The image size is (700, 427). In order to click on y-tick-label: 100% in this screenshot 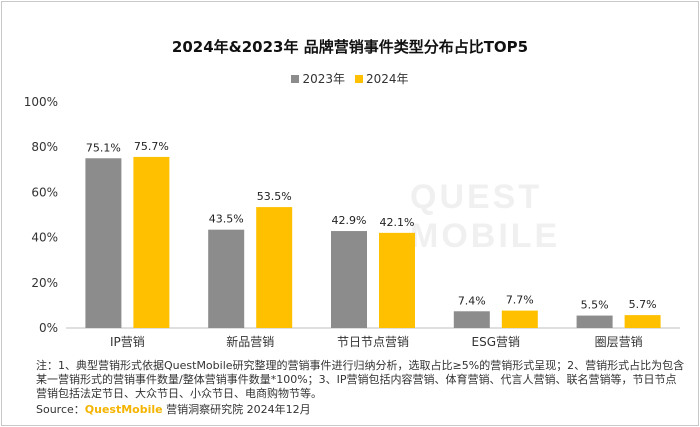, I will do `click(41, 102)`.